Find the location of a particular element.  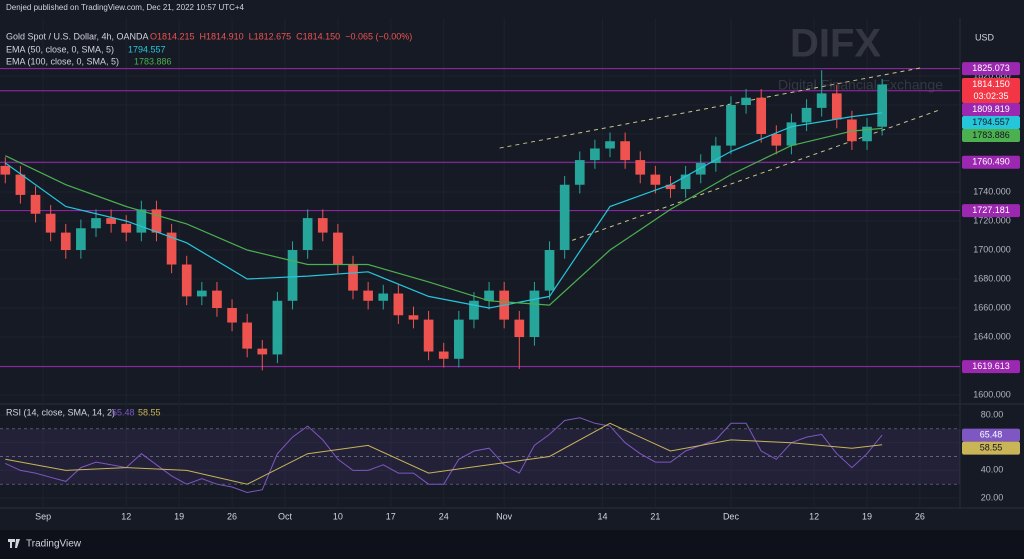

footer-brand: TradingView is located at coordinates (54, 544).